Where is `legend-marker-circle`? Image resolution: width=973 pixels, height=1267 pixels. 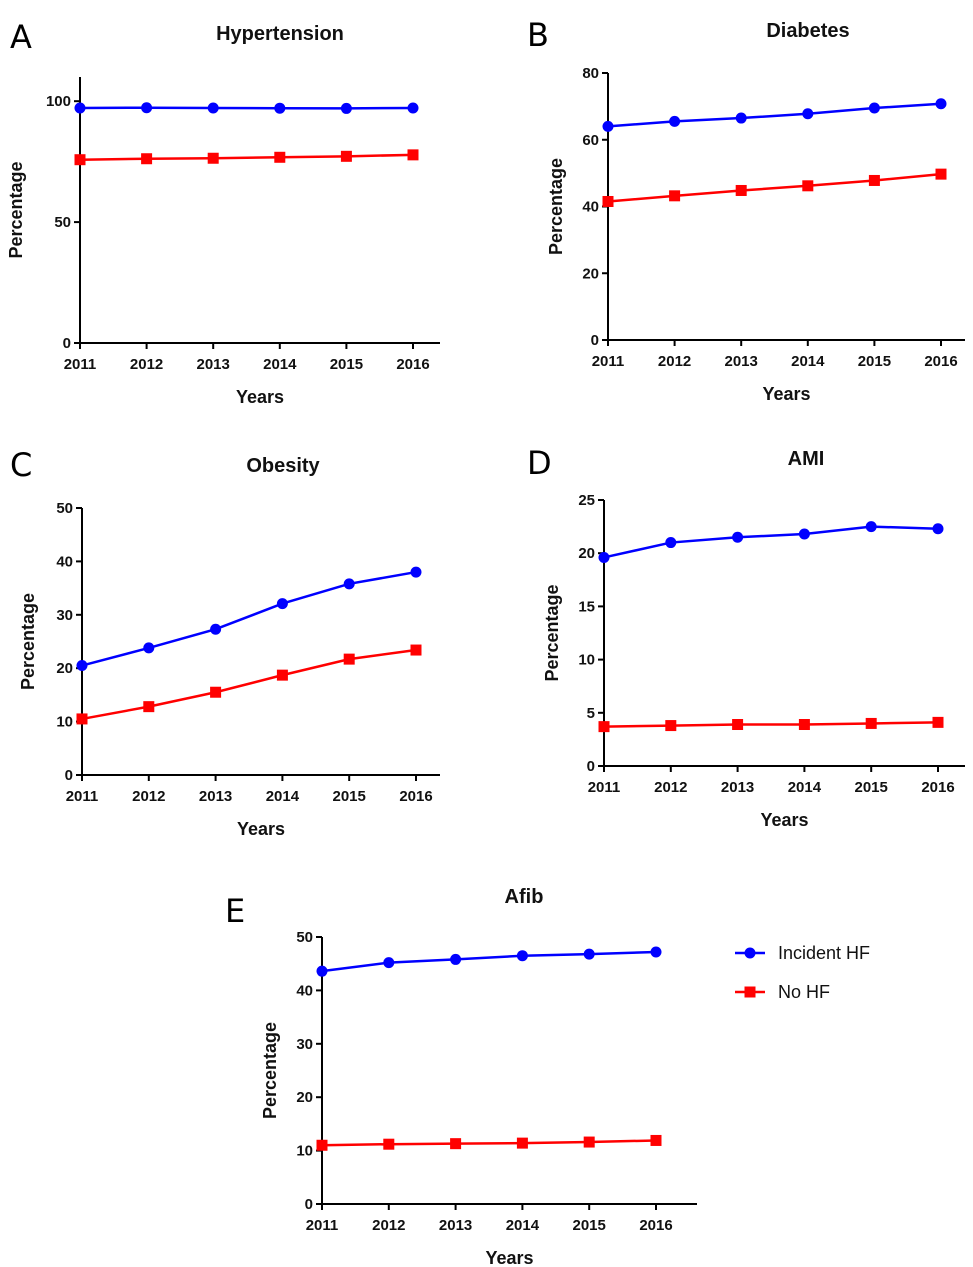
legend-marker-circle is located at coordinates (750, 953).